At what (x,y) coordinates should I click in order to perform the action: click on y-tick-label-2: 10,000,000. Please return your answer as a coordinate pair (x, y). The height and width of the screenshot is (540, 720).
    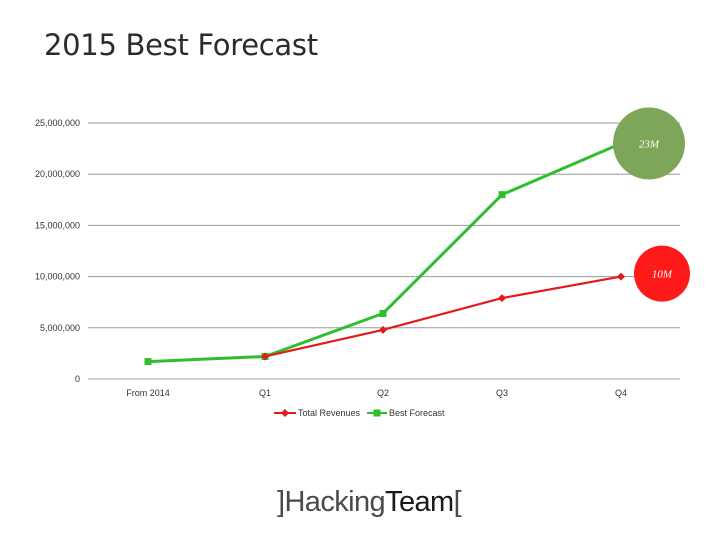
    Looking at the image, I should click on (57, 277).